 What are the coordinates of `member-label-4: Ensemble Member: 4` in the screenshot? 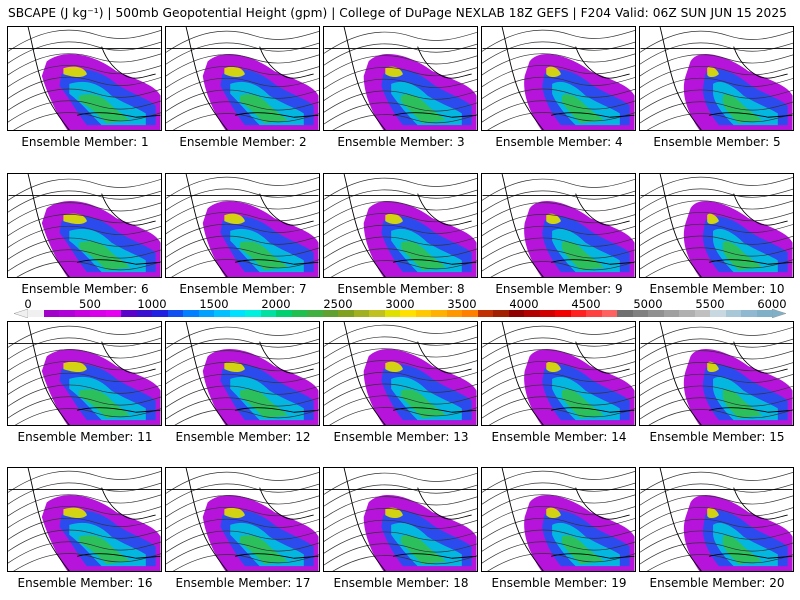 It's located at (559, 142).